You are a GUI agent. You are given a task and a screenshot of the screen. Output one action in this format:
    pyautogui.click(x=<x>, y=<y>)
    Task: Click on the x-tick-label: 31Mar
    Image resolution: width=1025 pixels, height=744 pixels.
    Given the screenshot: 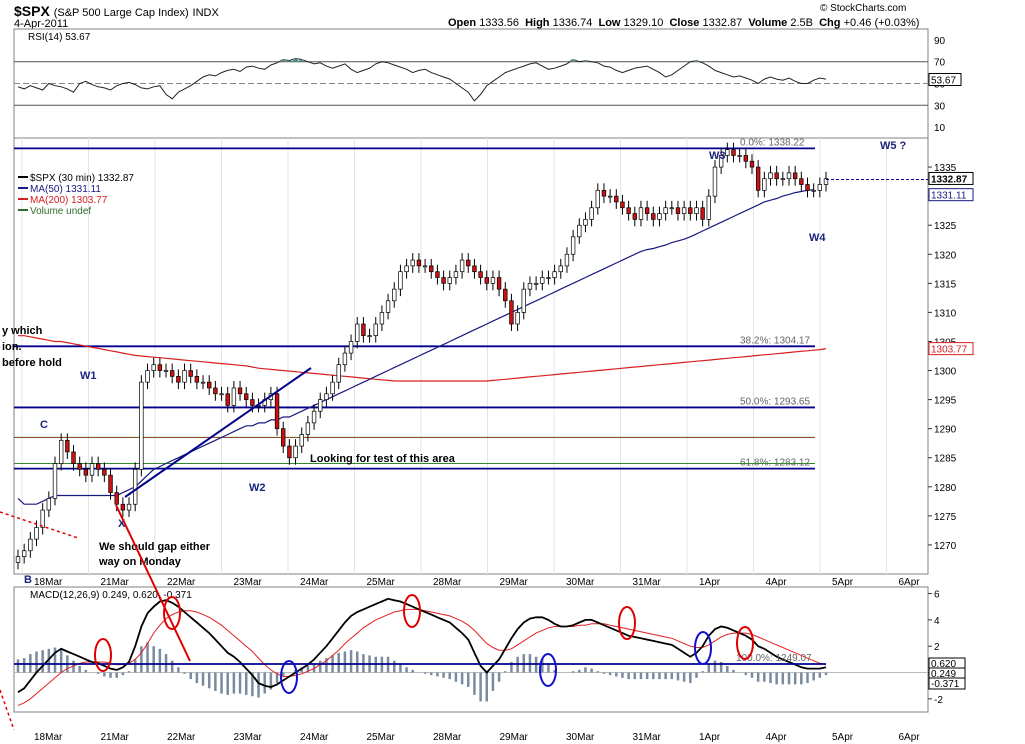 What is the action you would take?
    pyautogui.click(x=647, y=582)
    